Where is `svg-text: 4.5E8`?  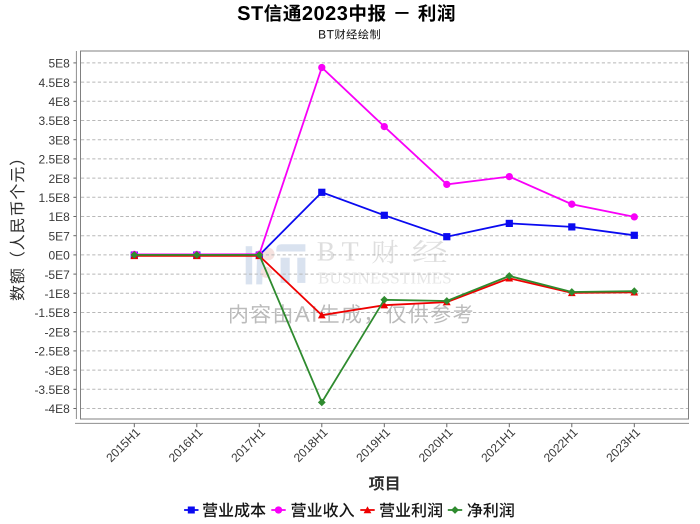
svg-text: 4.5E8 is located at coordinates (54, 83).